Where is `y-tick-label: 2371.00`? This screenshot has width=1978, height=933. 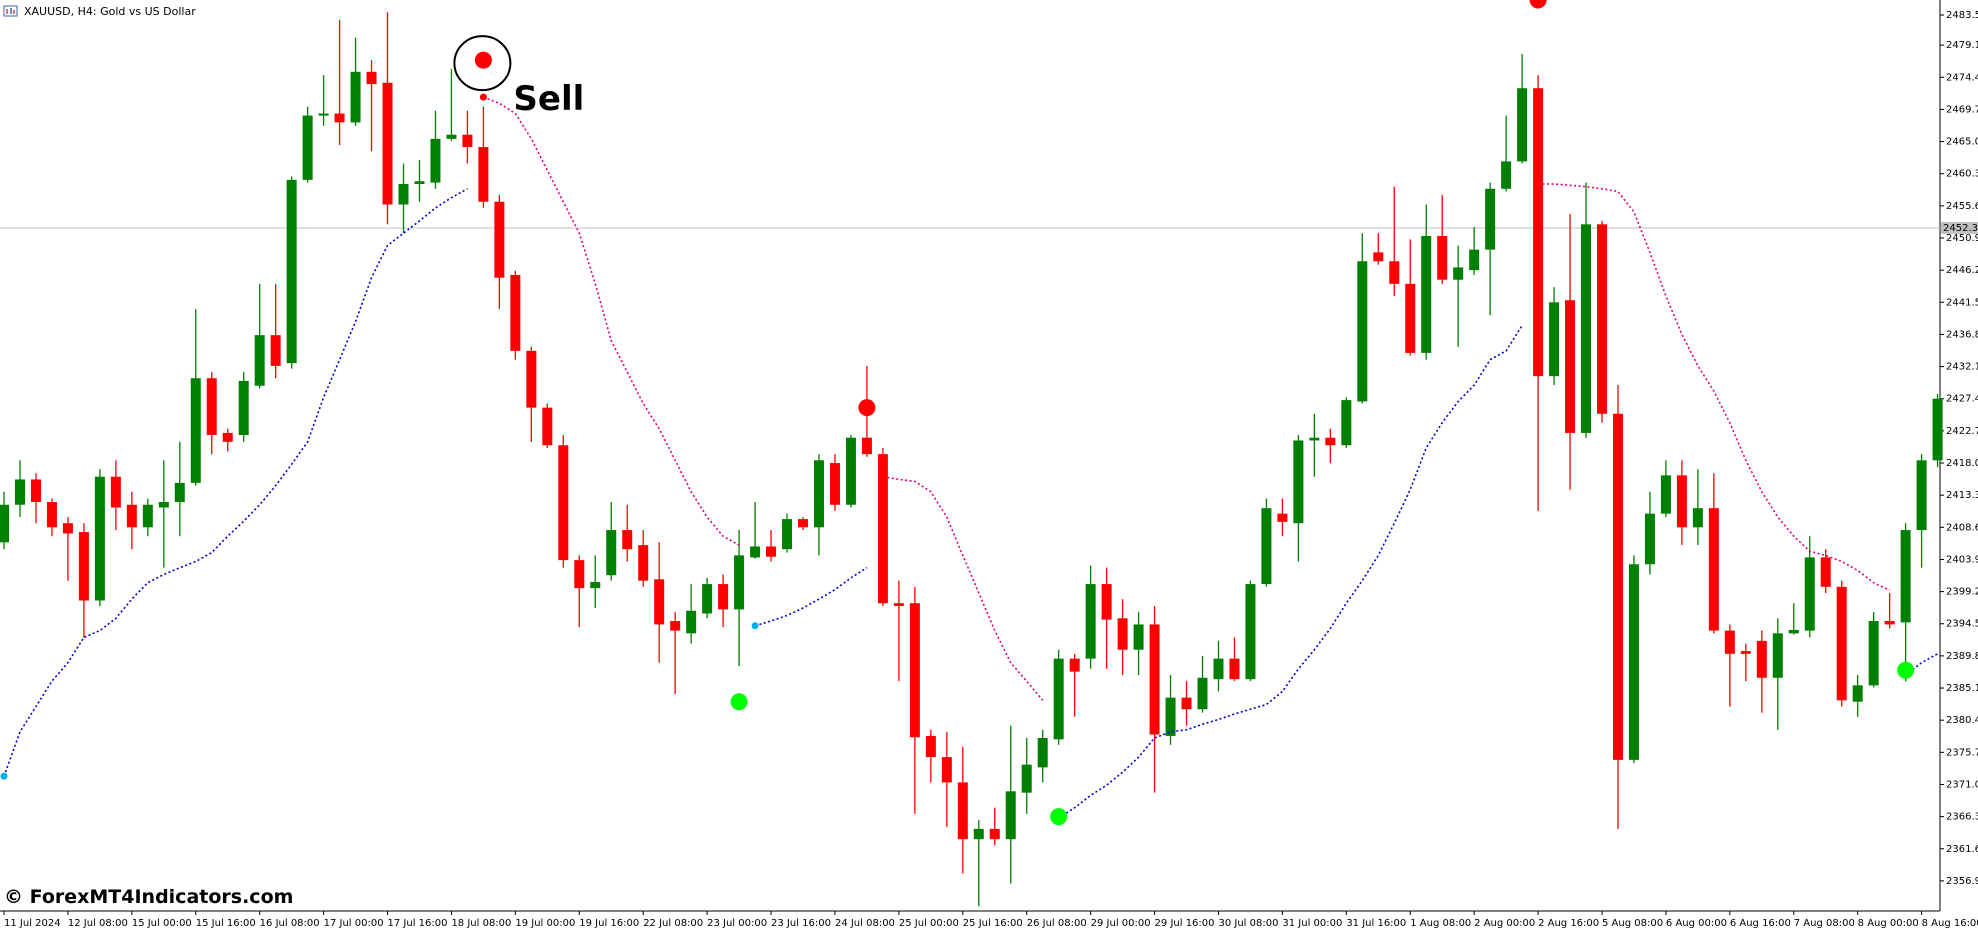 y-tick-label: 2371.00 is located at coordinates (1962, 784).